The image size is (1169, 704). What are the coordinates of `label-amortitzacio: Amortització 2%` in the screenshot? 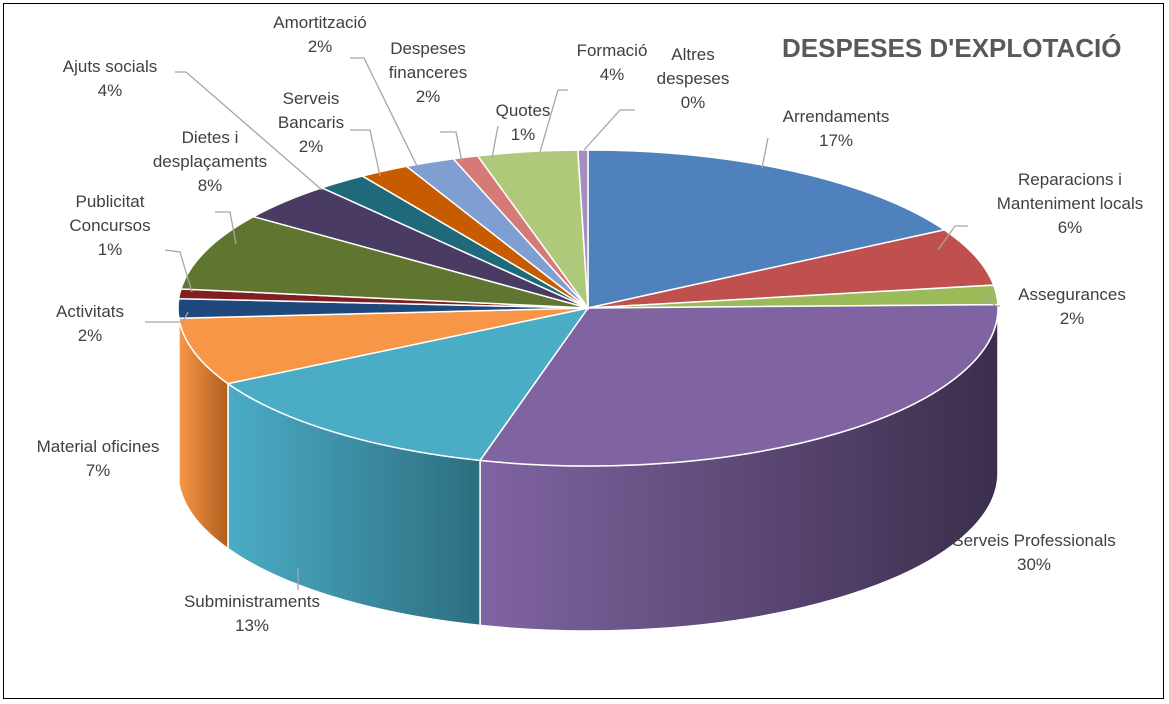 It's located at (320, 34).